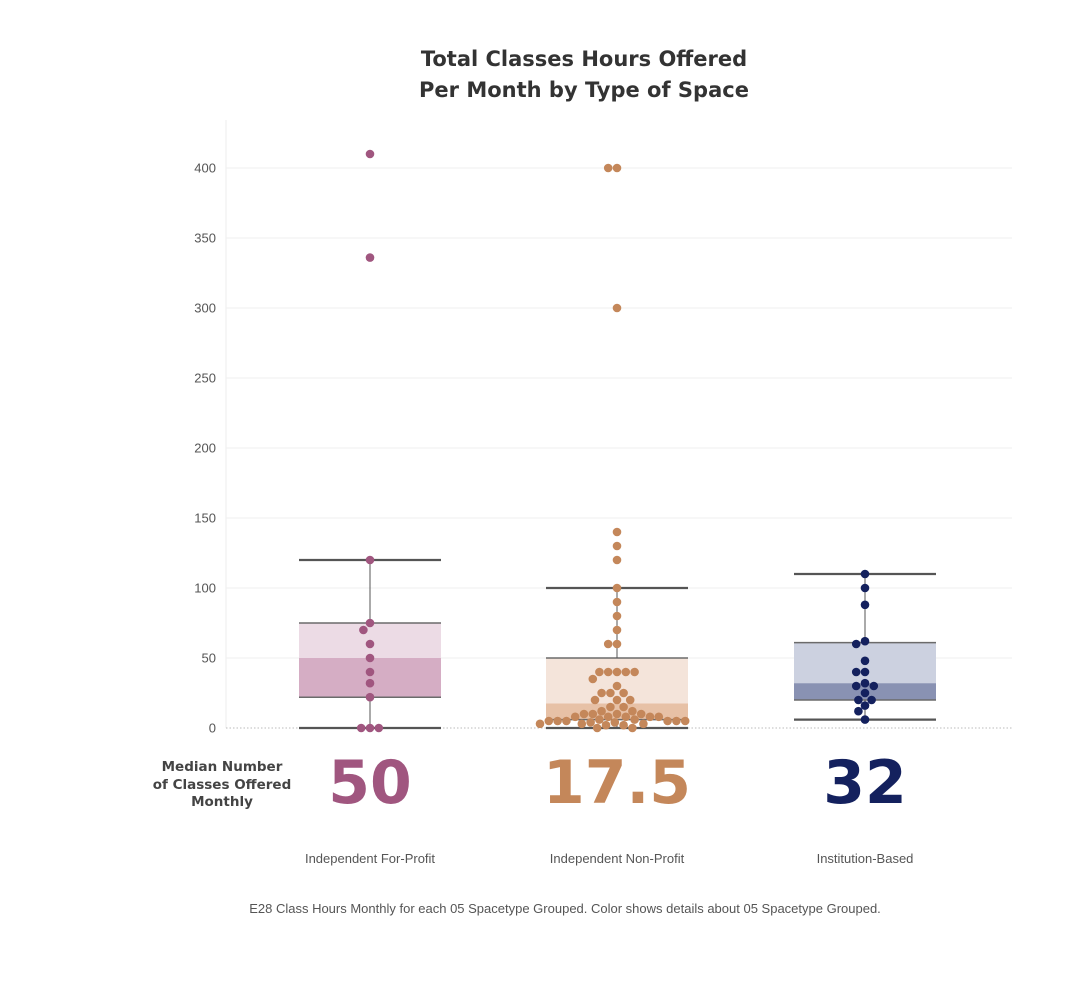  Describe the element at coordinates (205, 378) in the screenshot. I see `y-tick-label: 250` at that location.